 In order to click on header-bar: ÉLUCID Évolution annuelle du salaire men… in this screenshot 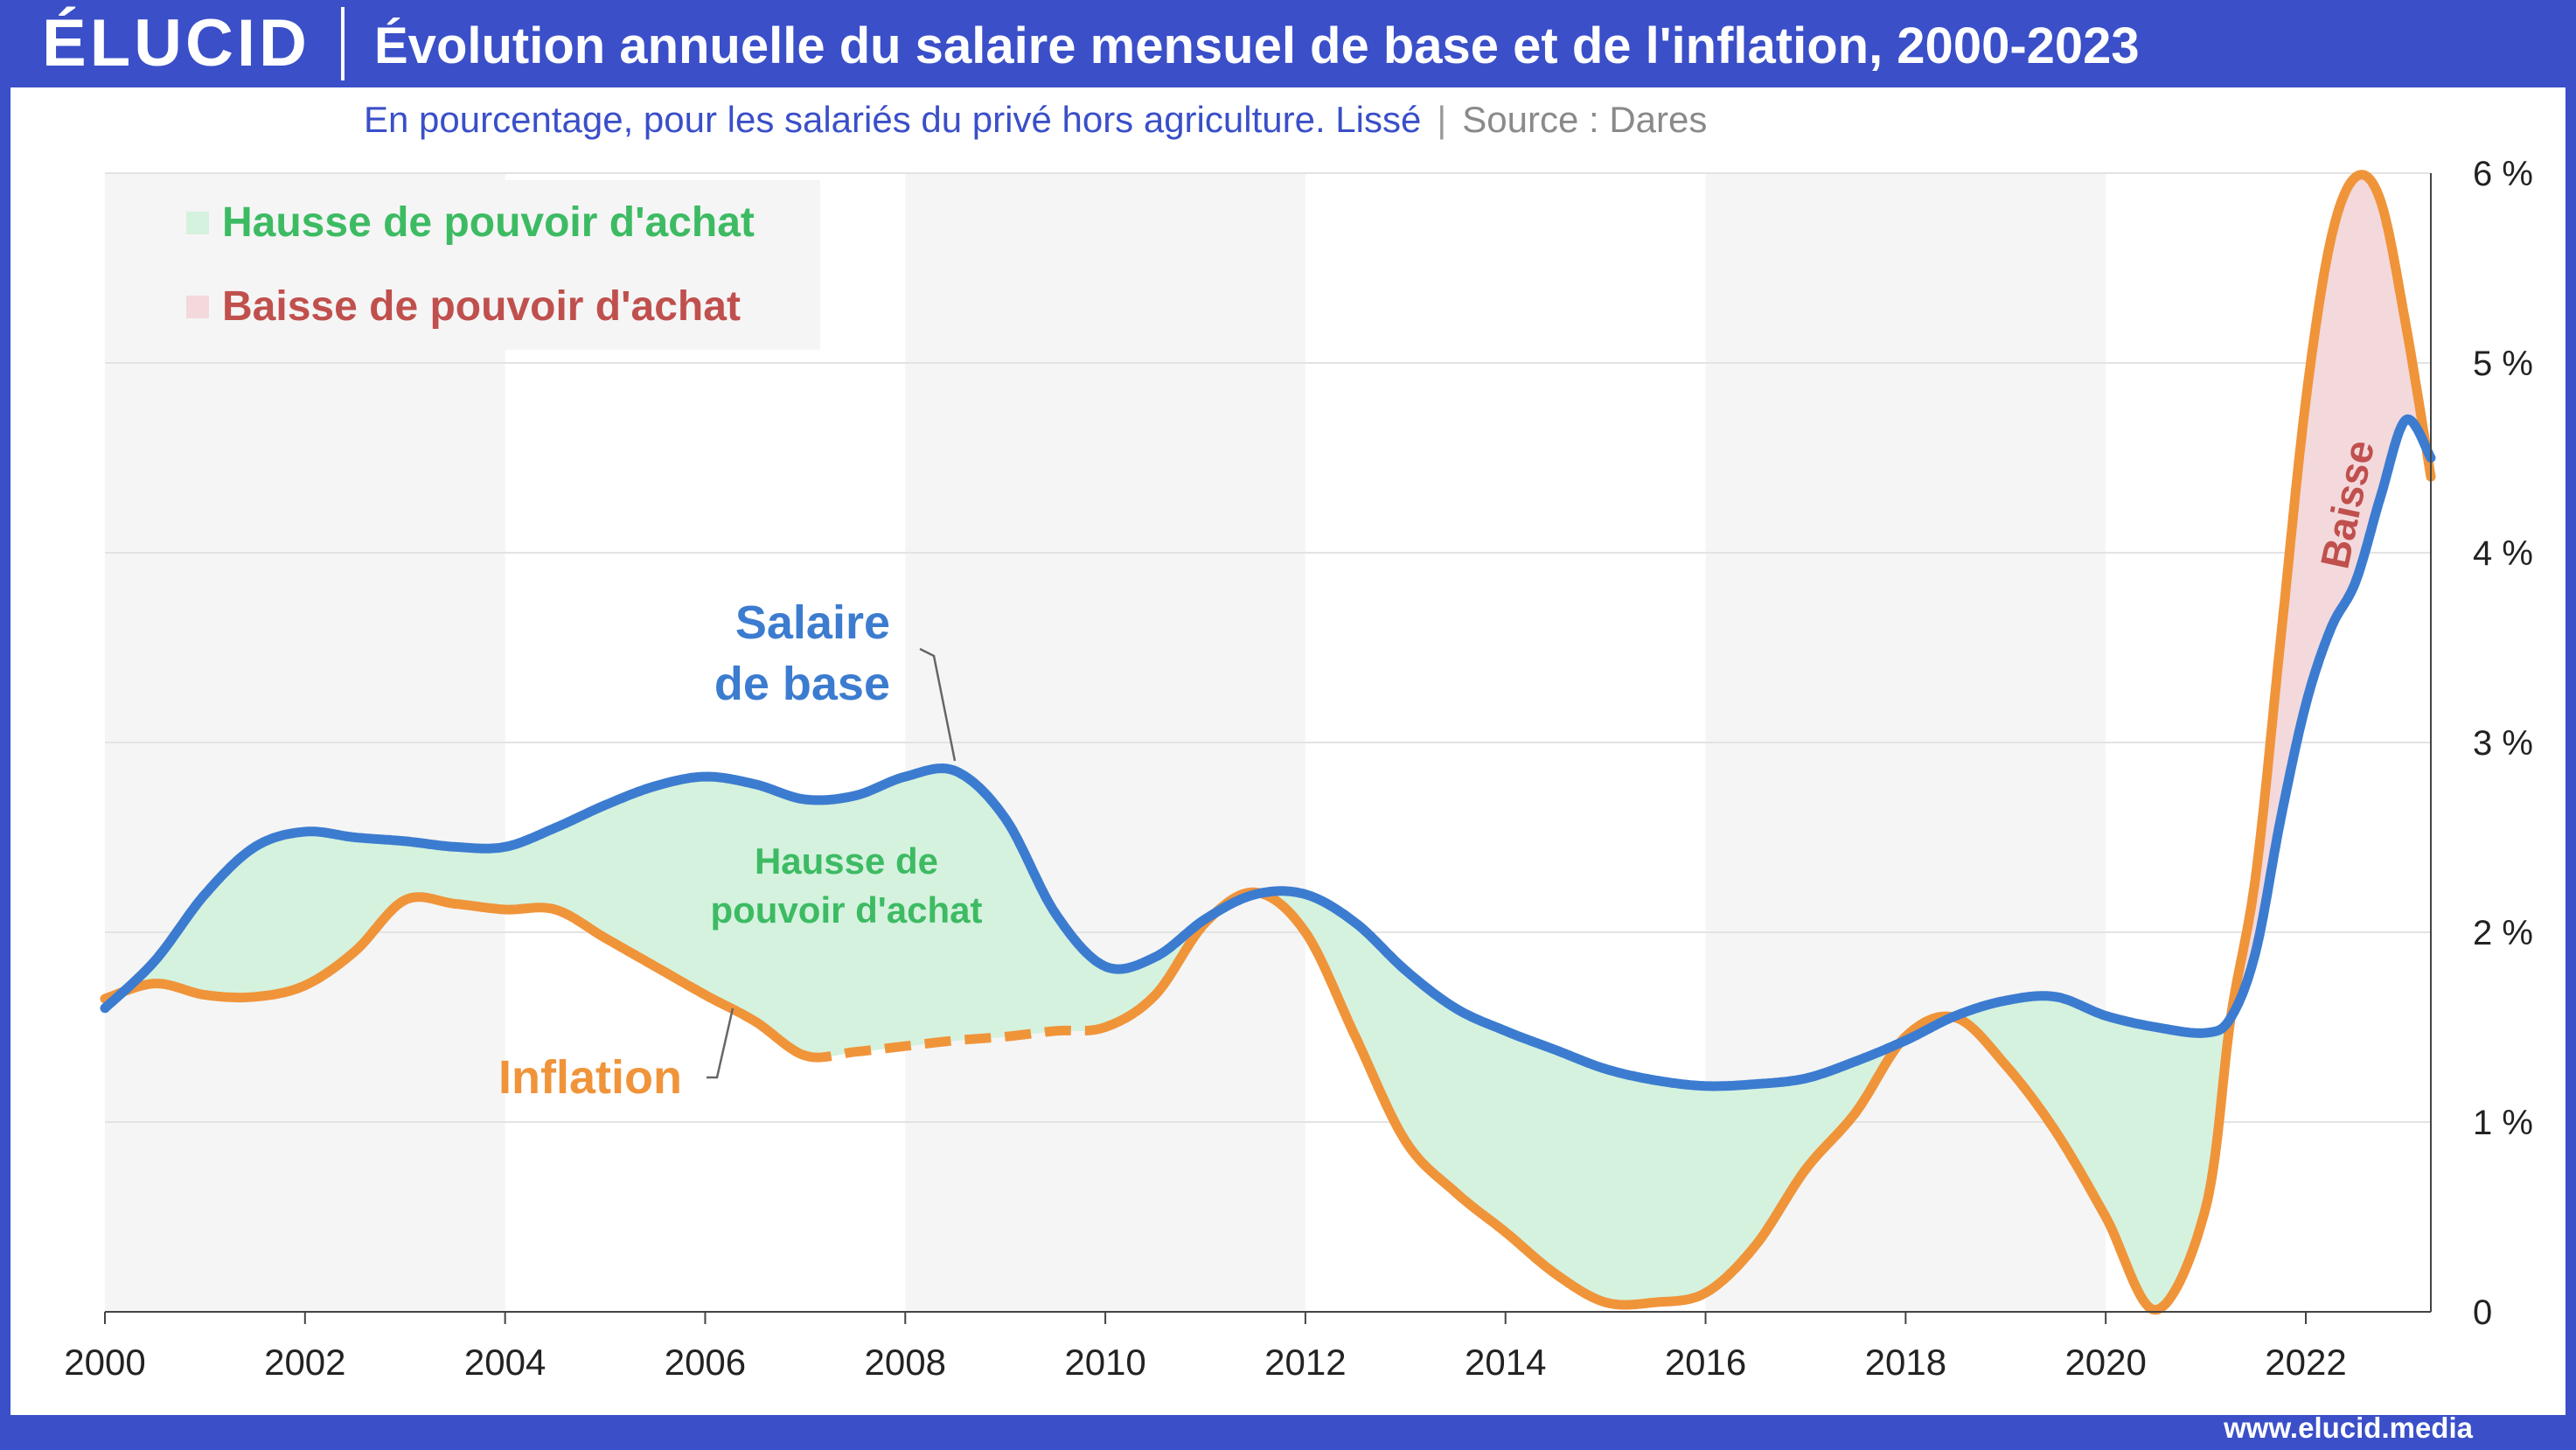, I will do `click(1288, 43)`.